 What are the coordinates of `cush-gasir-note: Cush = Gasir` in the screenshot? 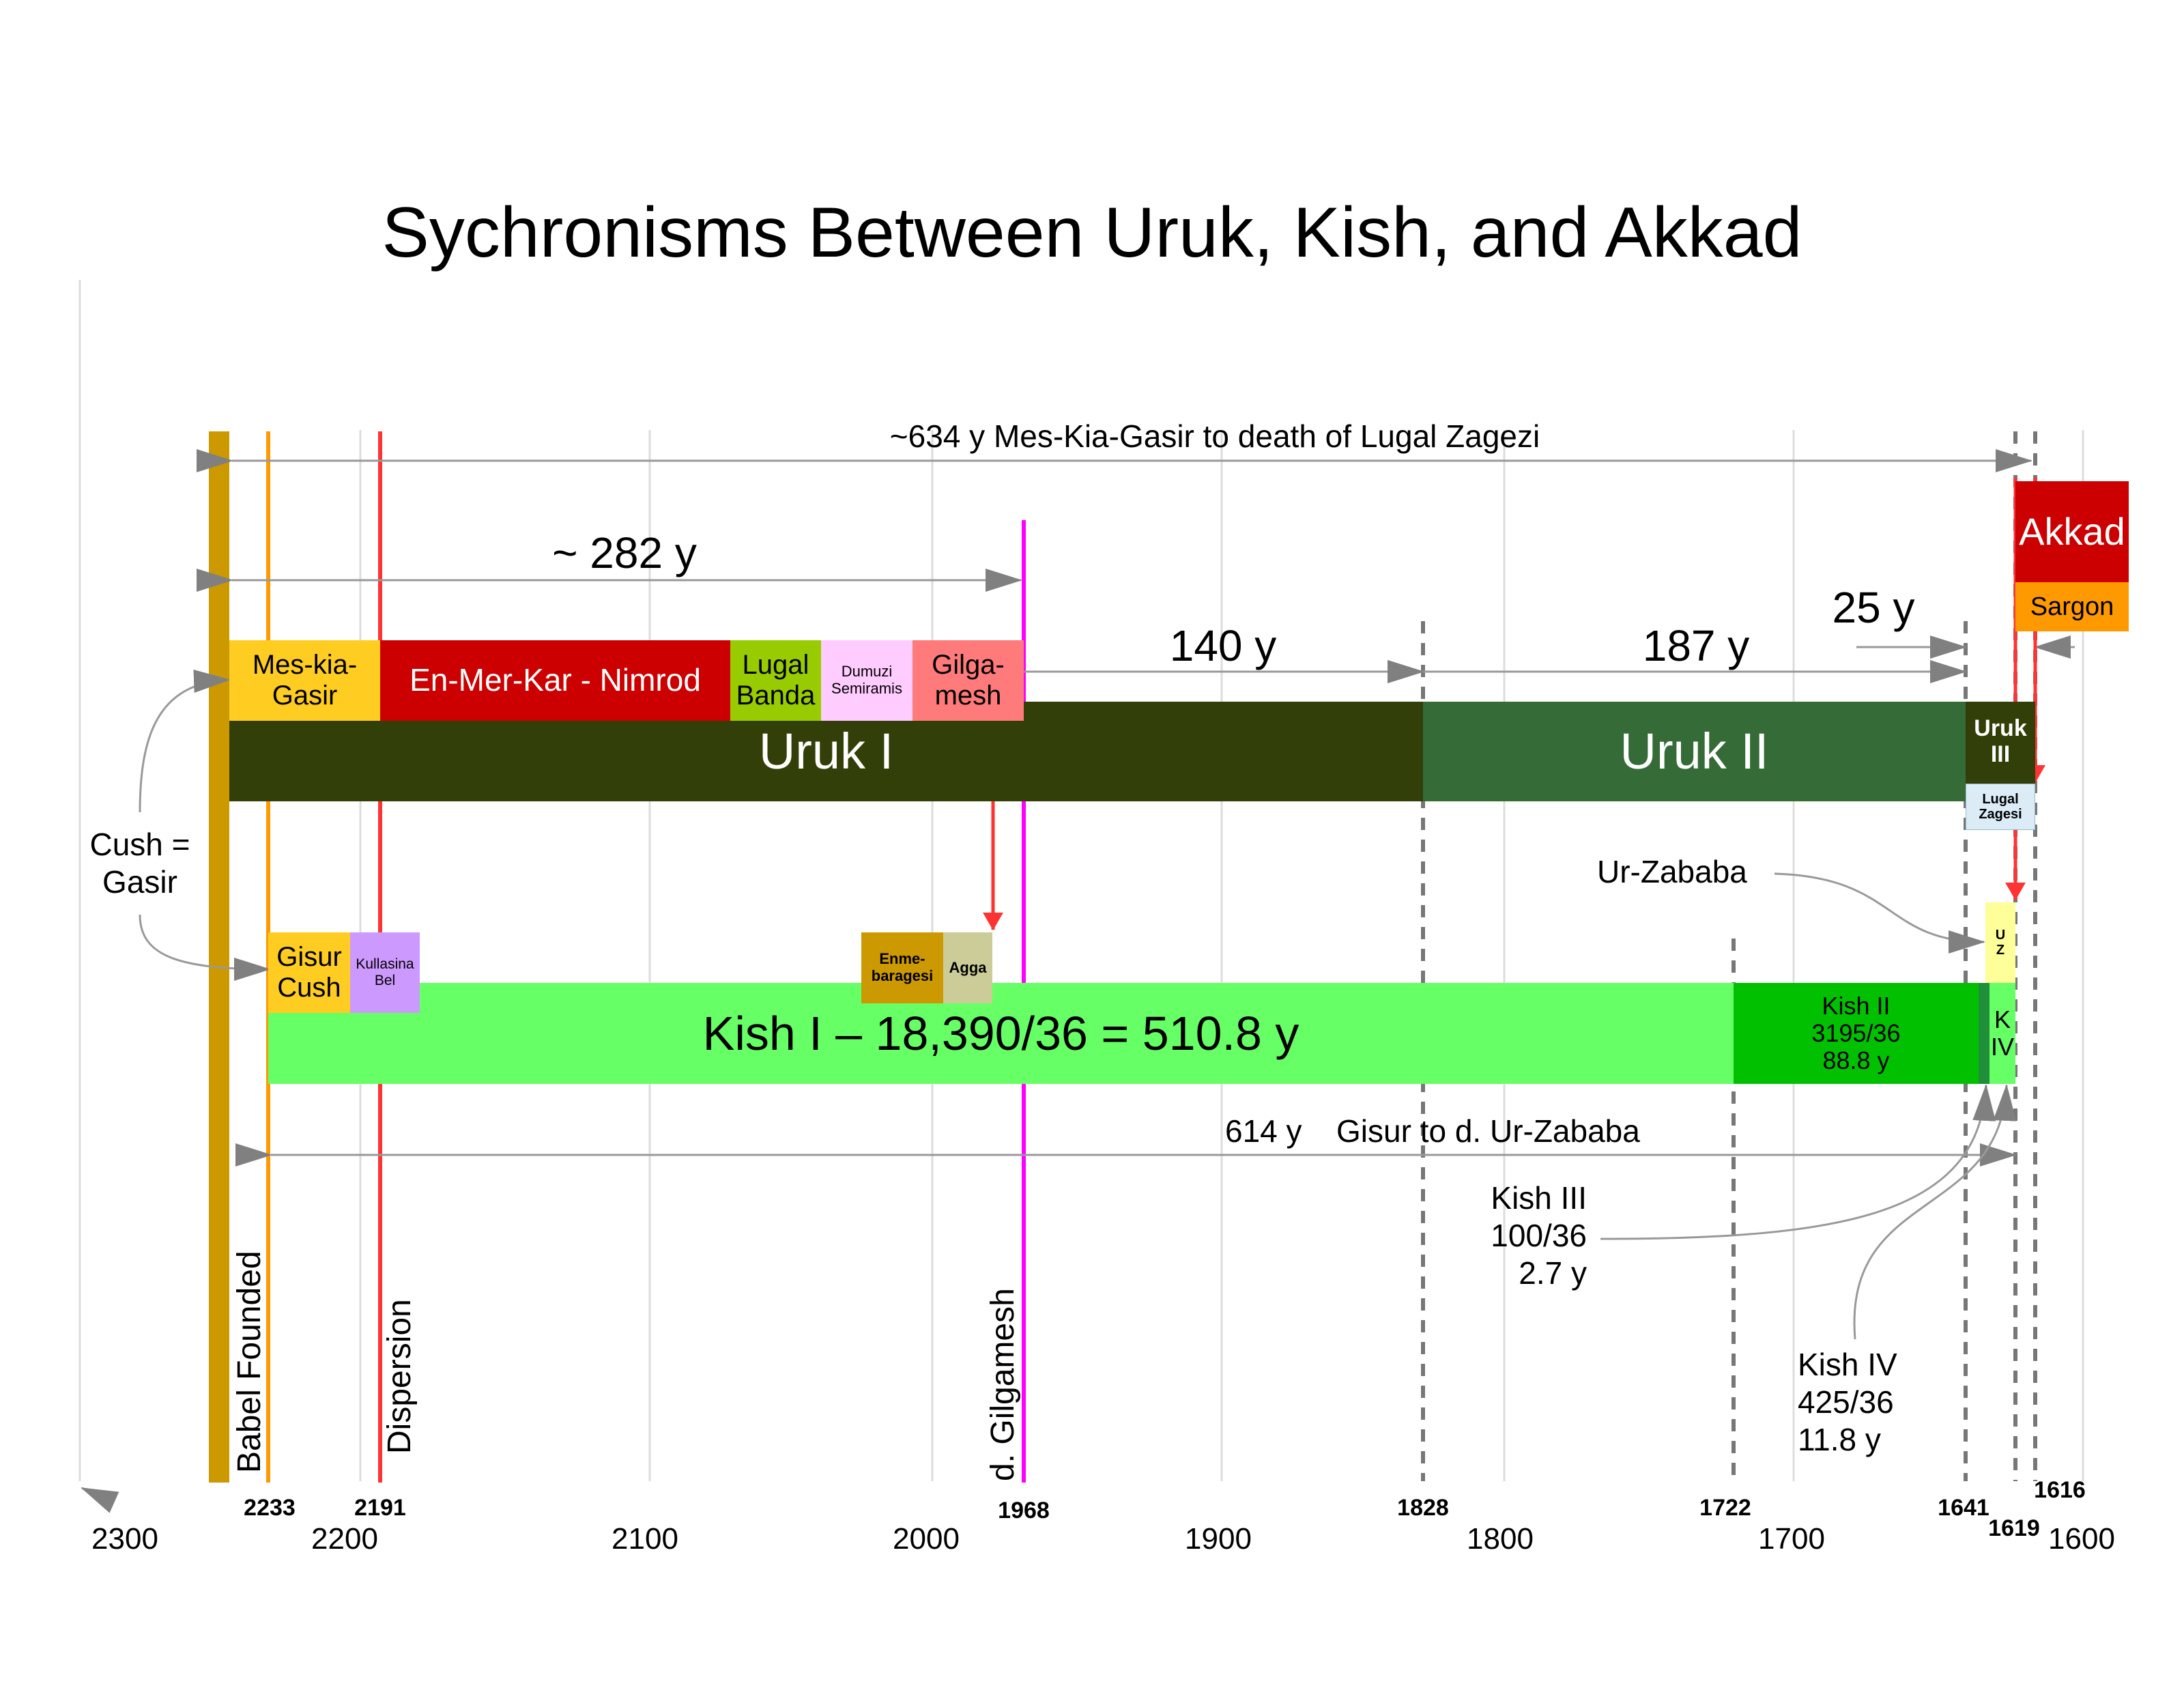 It's located at (139, 863).